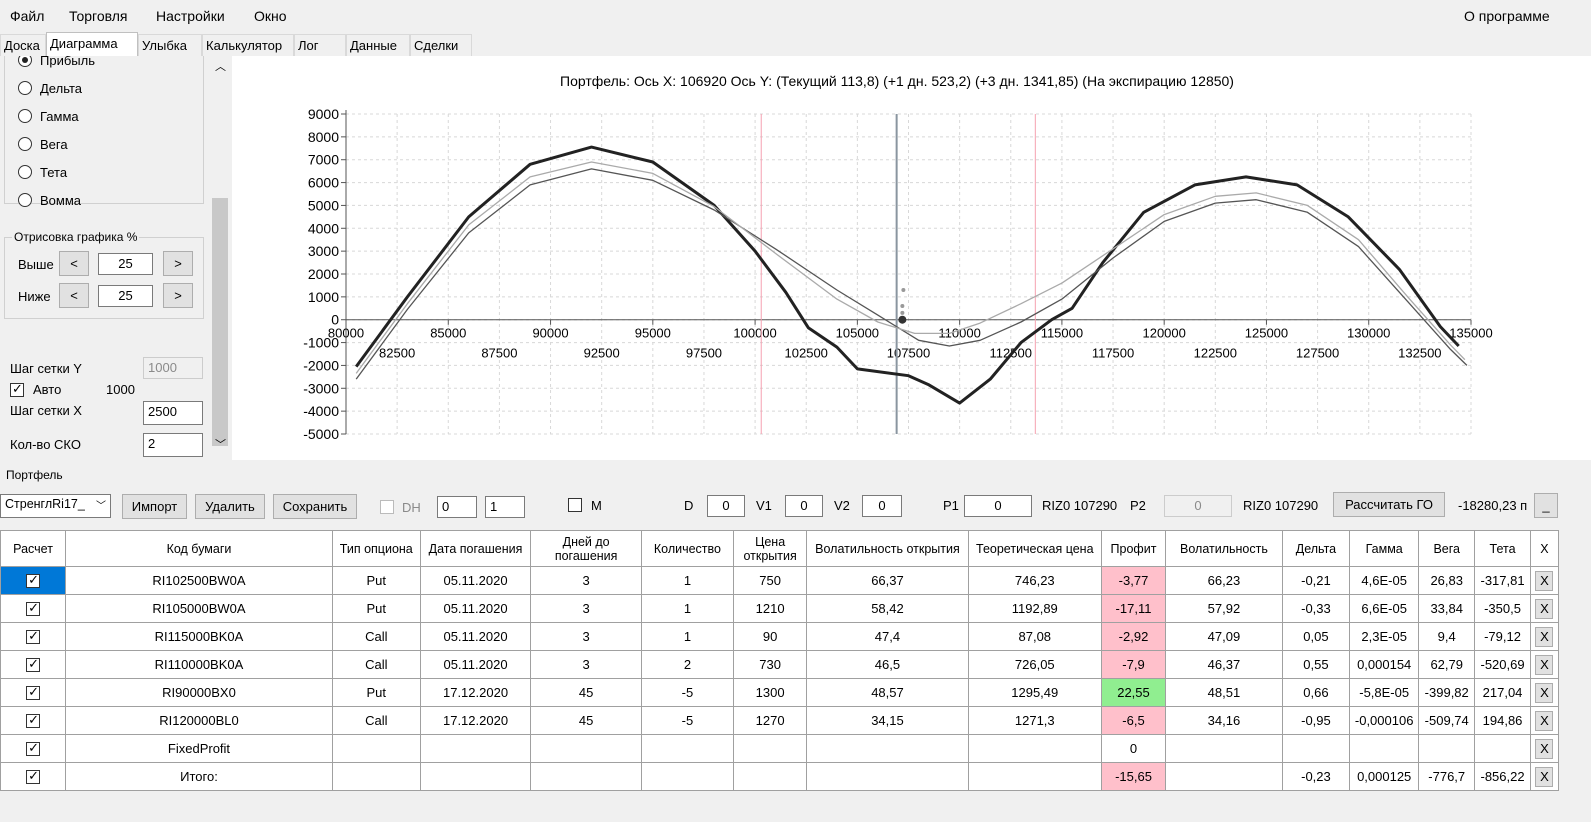 This screenshot has width=1591, height=822. What do you see at coordinates (1384, 692) in the screenshot?
I see `cell-gamma: -5,8E-05` at bounding box center [1384, 692].